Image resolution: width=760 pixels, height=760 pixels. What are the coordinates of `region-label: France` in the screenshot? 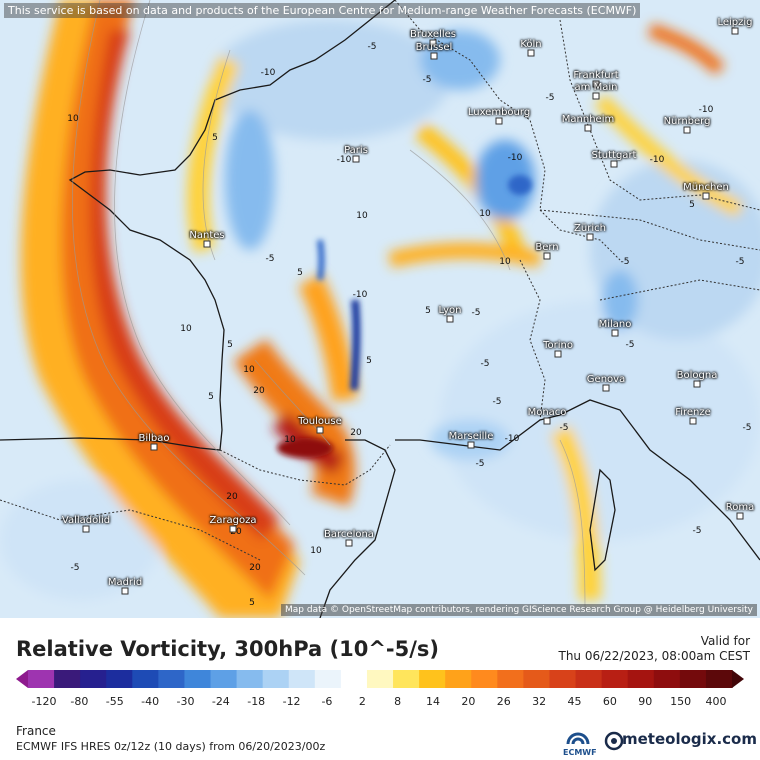 It's located at (36, 731).